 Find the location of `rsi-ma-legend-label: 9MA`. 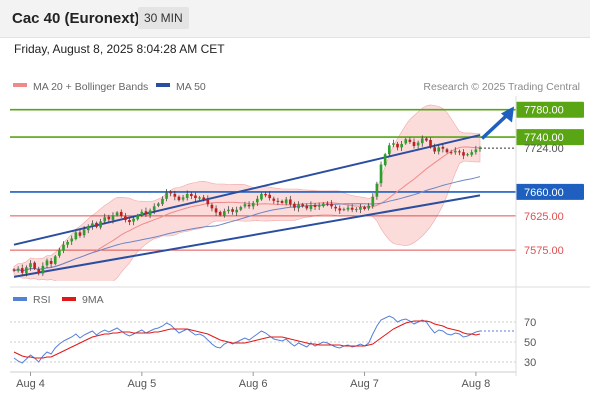

rsi-ma-legend-label: 9MA is located at coordinates (93, 300).